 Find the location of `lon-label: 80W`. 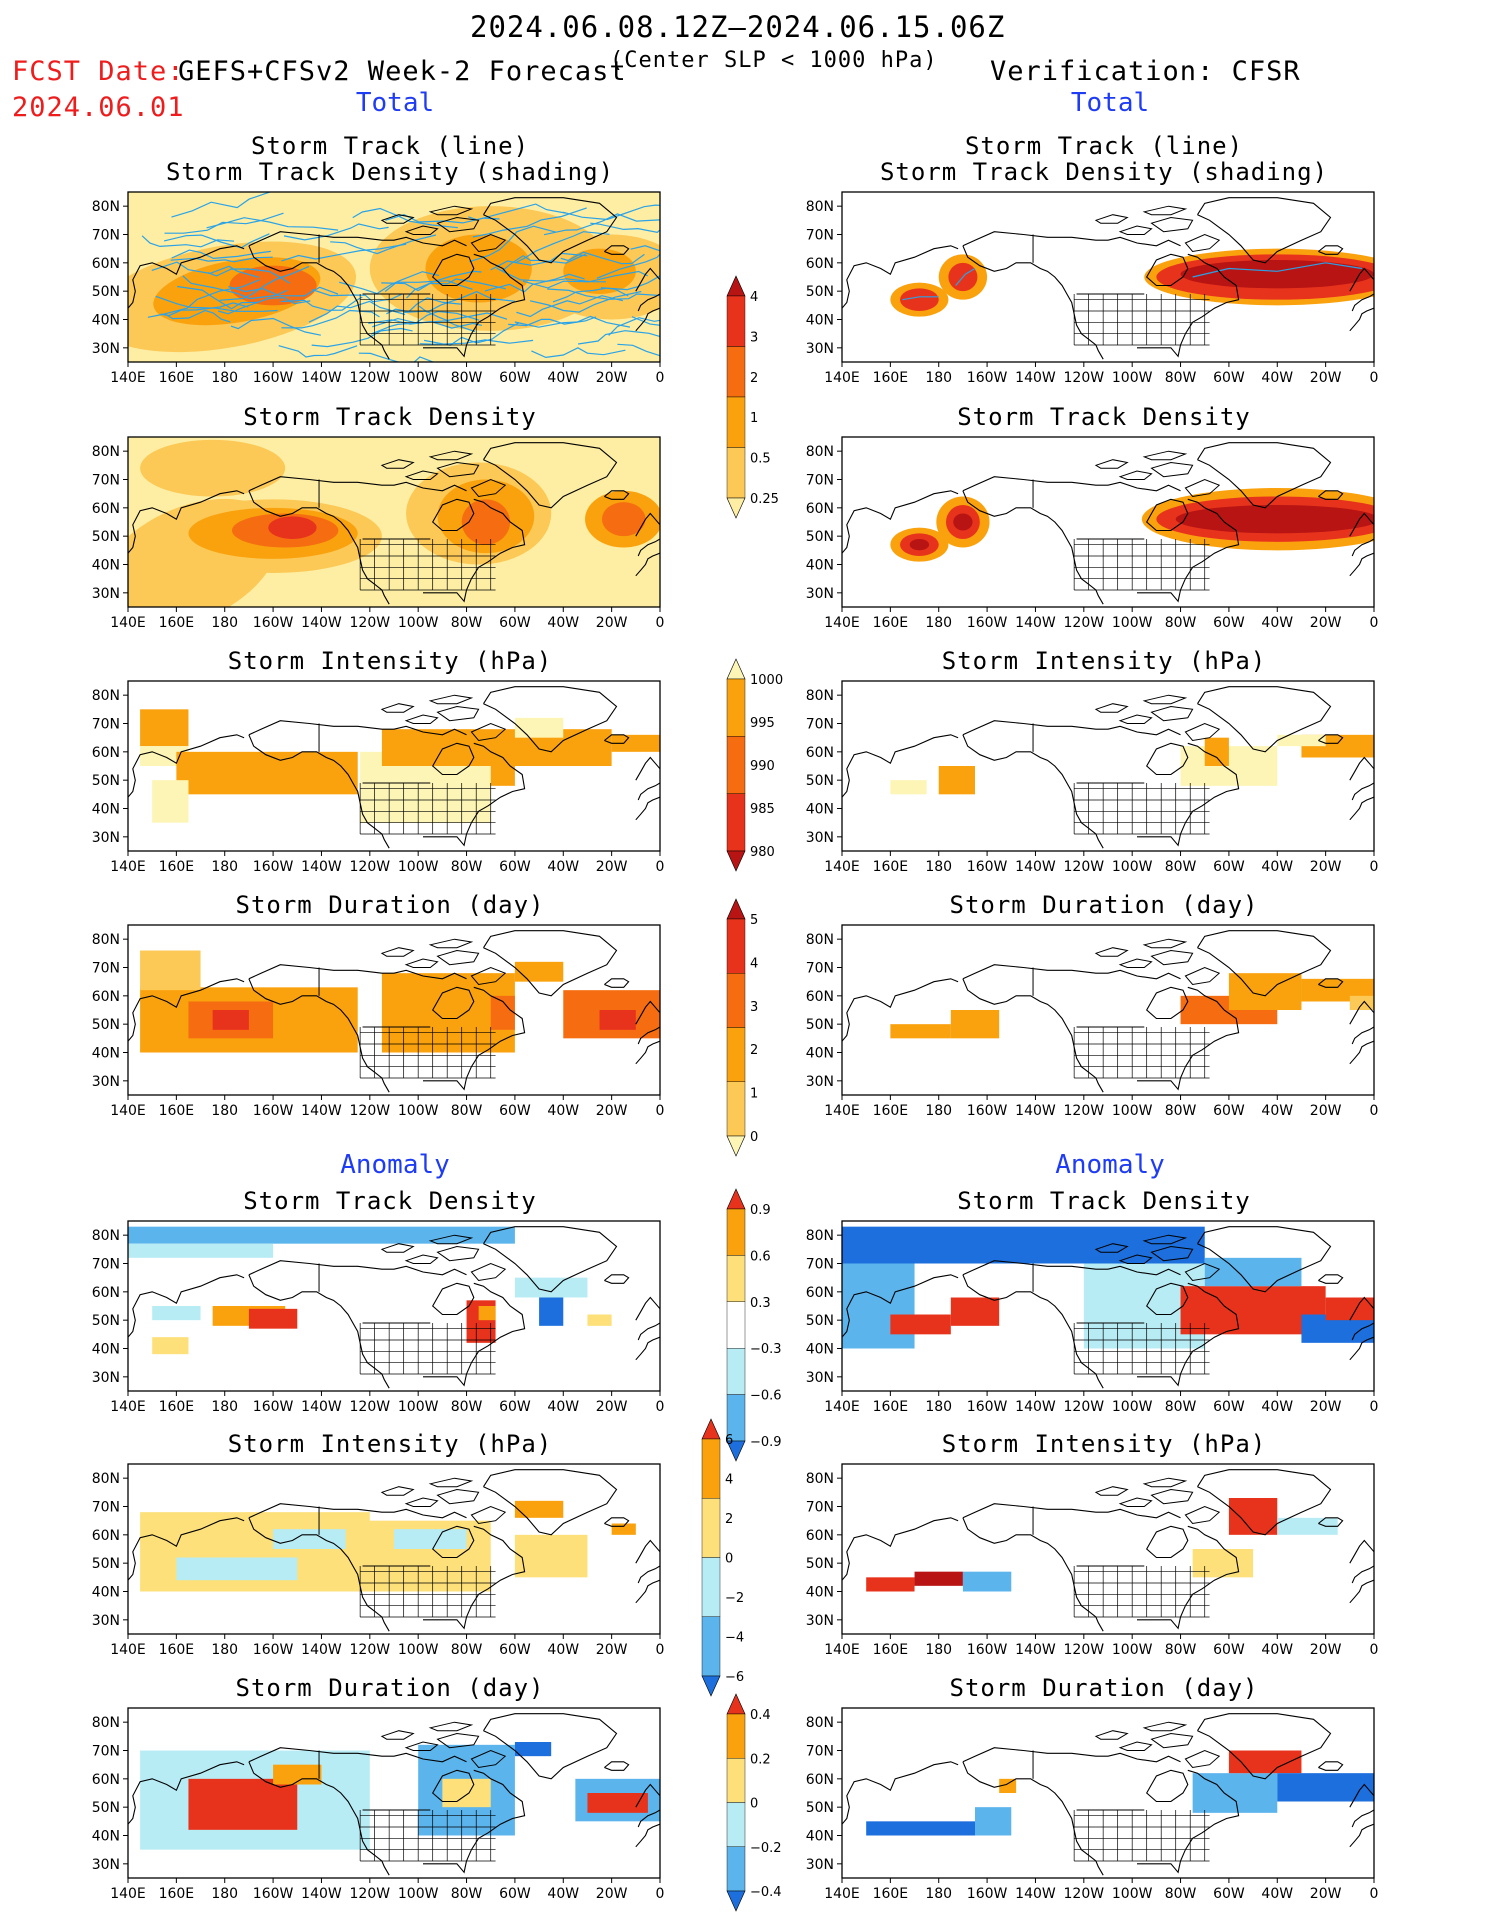

lon-label: 80W is located at coordinates (1181, 1407).